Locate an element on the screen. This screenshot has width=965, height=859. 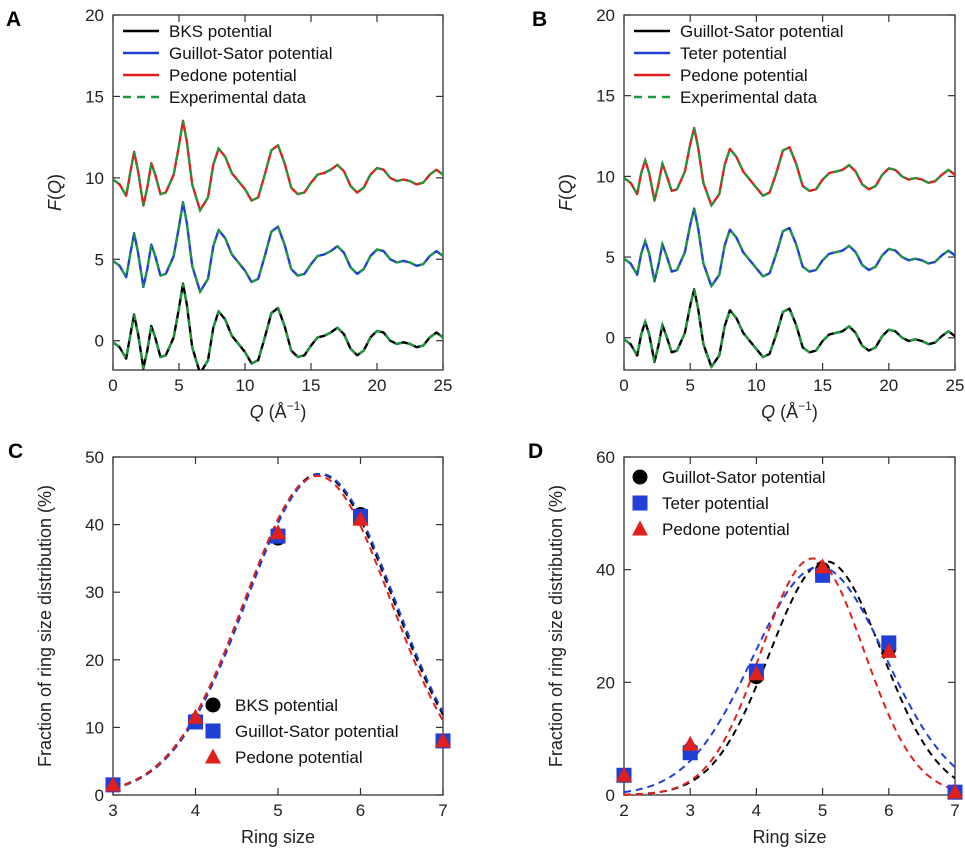
y-label-f: F is located at coordinates (566, 205).